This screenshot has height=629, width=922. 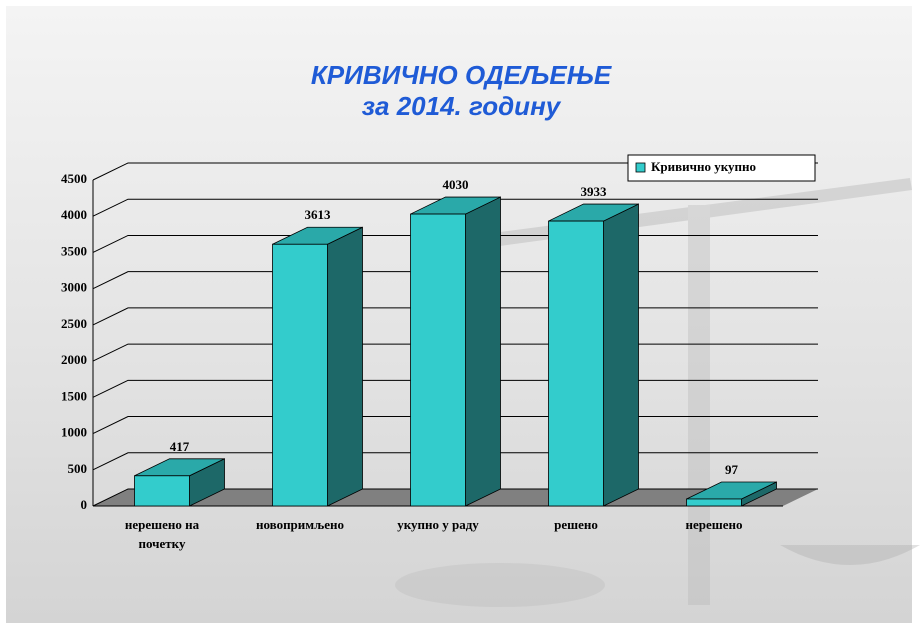 I want to click on legend: Кривично укупно, so click(x=721, y=168).